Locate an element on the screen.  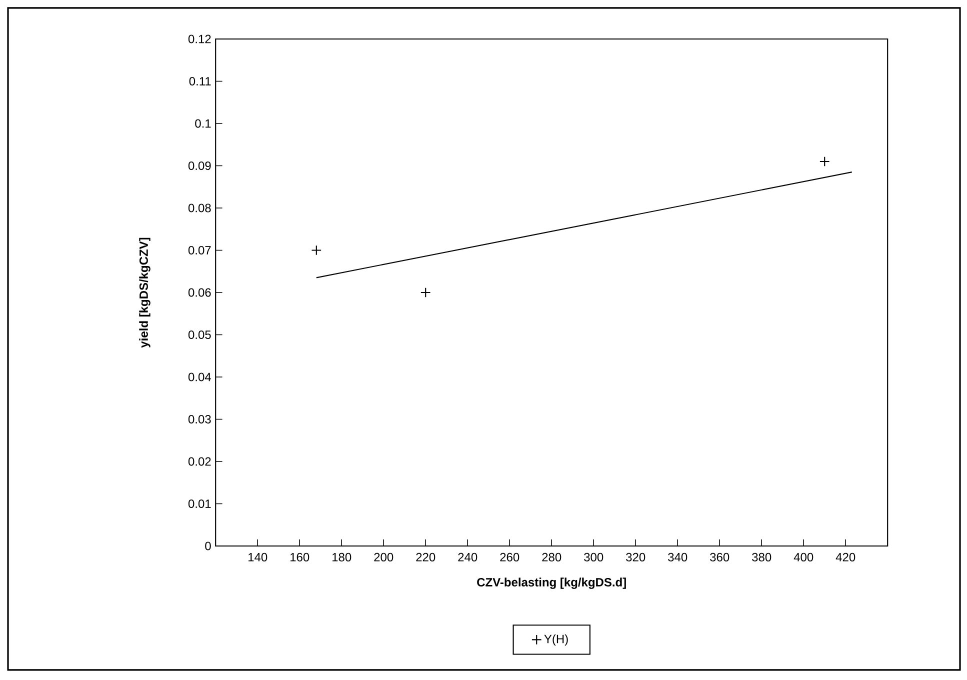
y-tick-label: 0.01 is located at coordinates (199, 503).